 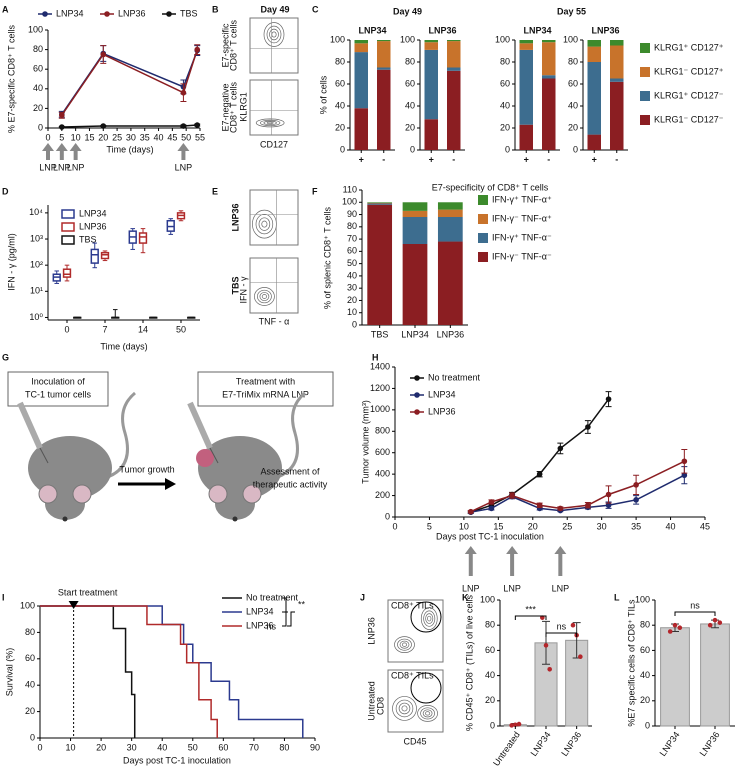 What do you see at coordinates (44, 455) in the screenshot?
I see `needle` at bounding box center [44, 455].